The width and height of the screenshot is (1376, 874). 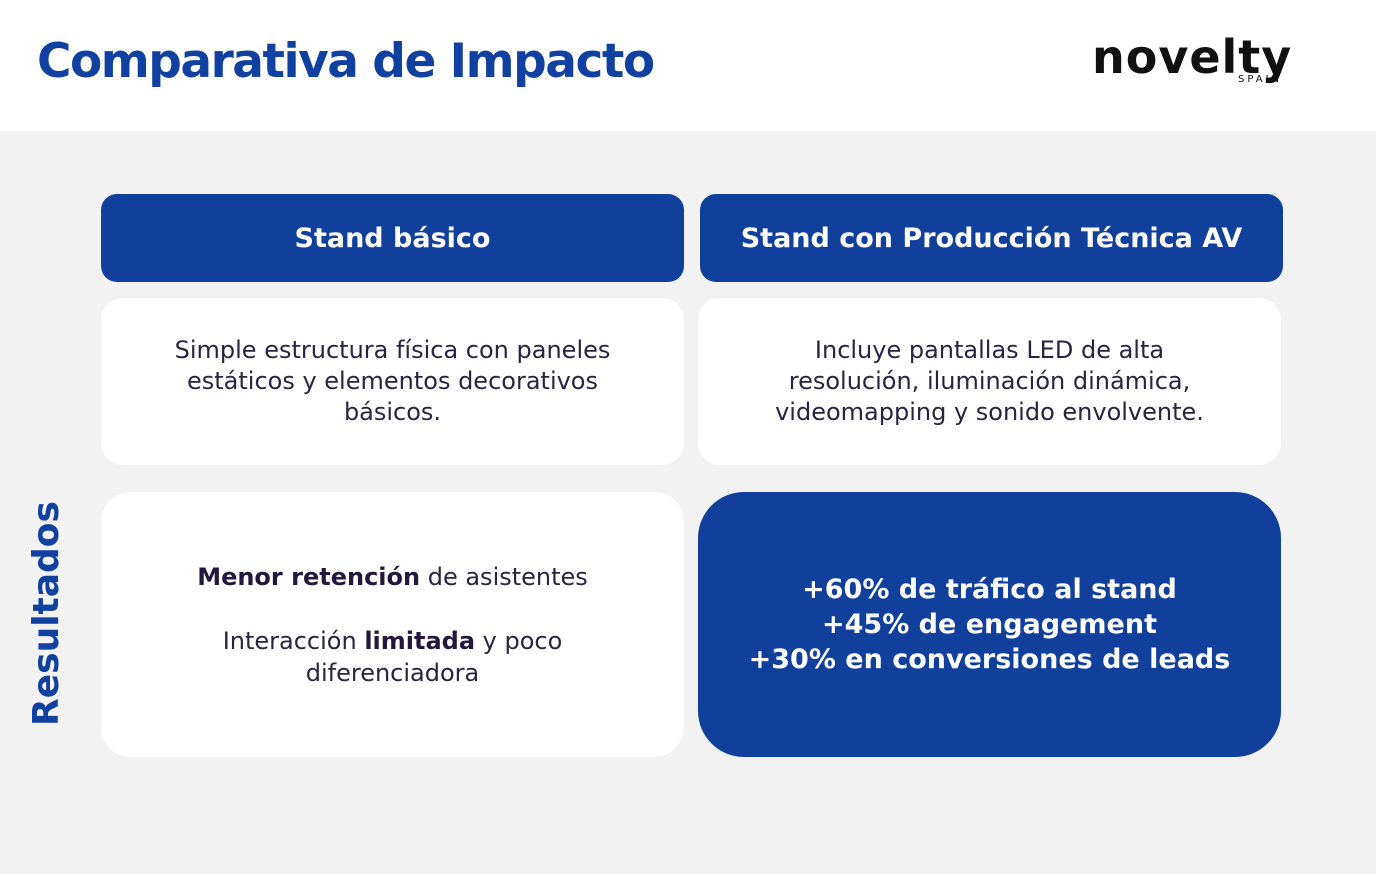 I want to click on result-line-interaction: Interacción limitada y poco, so click(x=393, y=641).